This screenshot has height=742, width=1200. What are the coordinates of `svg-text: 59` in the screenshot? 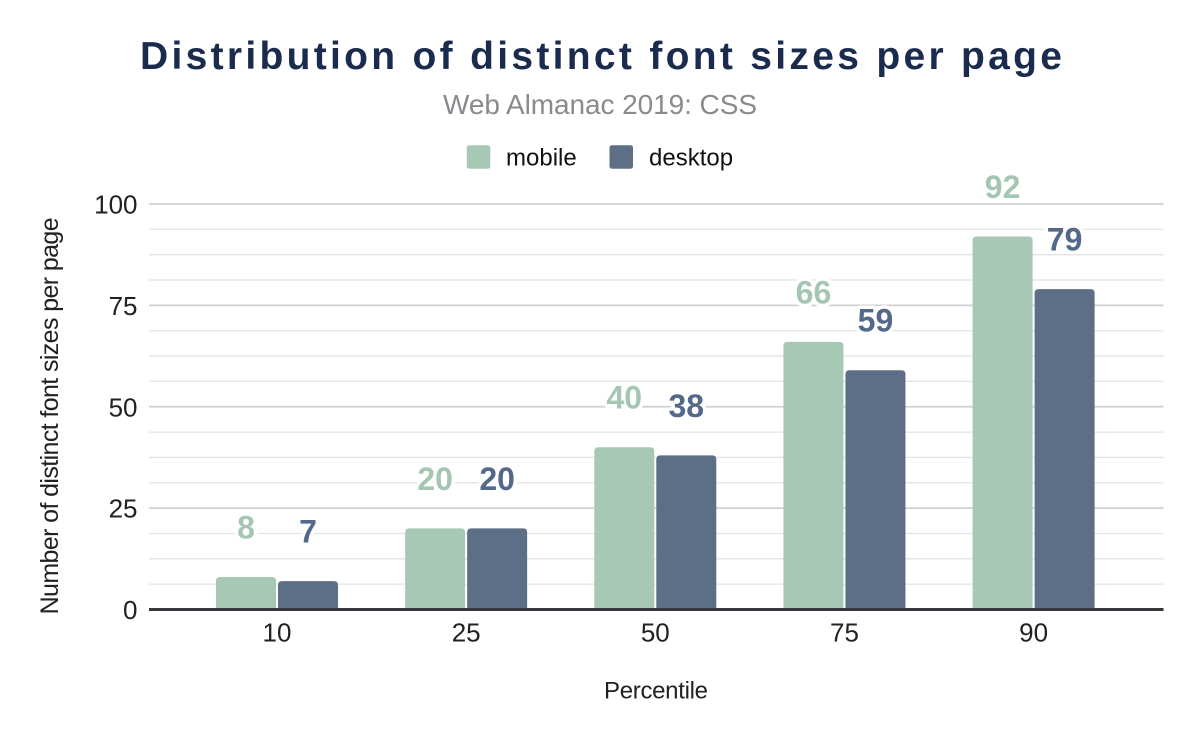 It's located at (876, 321).